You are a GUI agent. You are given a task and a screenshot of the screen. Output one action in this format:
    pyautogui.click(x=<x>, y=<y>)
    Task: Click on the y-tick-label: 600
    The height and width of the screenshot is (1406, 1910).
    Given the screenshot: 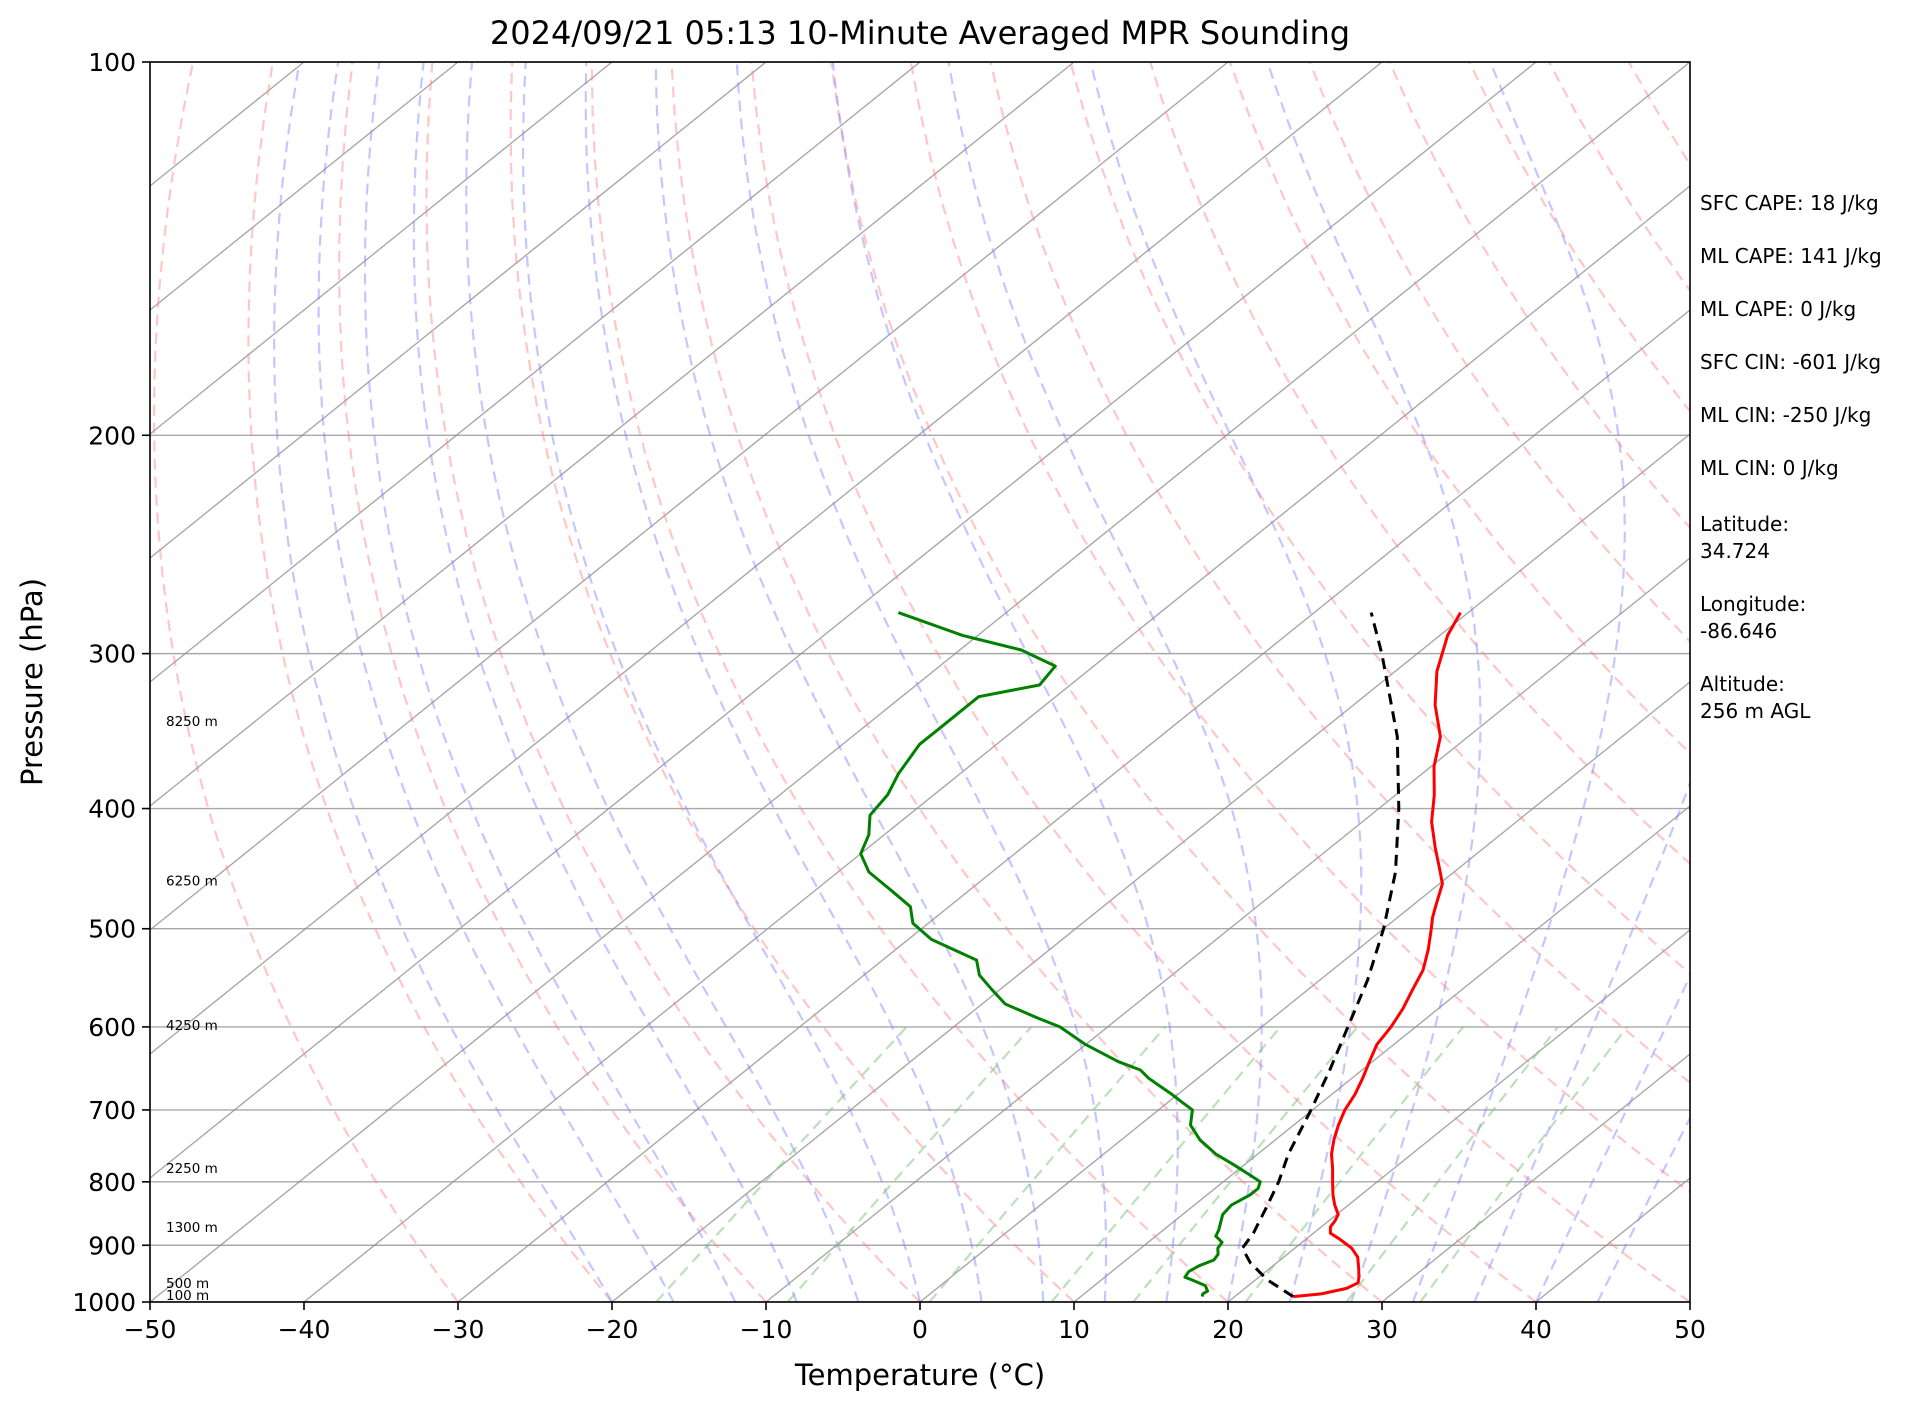 What is the action you would take?
    pyautogui.click(x=112, y=1027)
    